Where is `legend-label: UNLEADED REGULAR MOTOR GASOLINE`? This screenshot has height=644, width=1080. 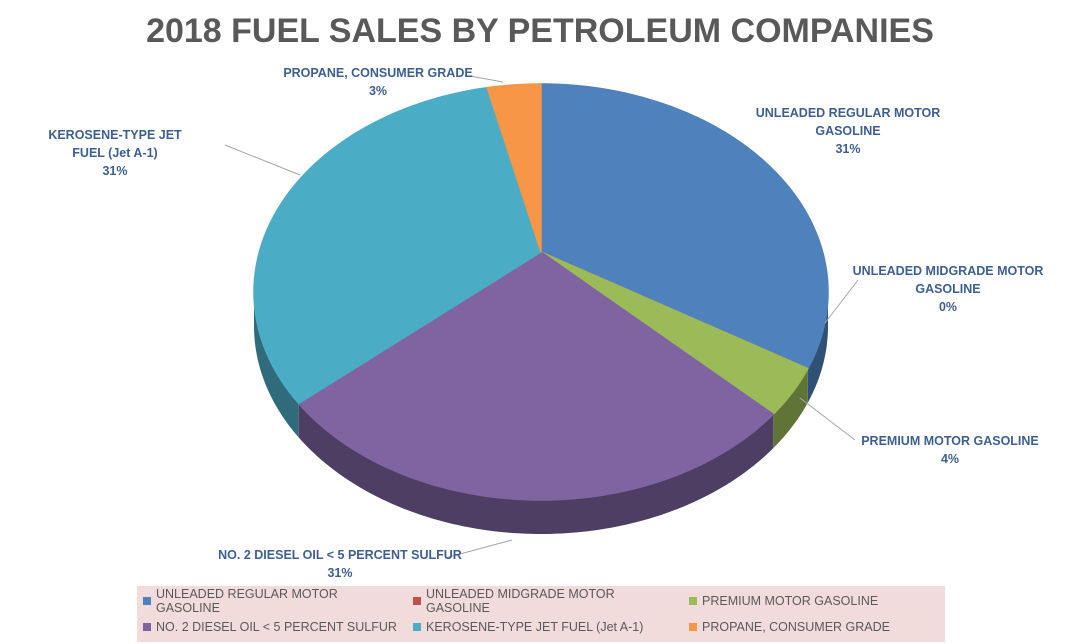 legend-label: UNLEADED REGULAR MOTOR GASOLINE is located at coordinates (247, 601).